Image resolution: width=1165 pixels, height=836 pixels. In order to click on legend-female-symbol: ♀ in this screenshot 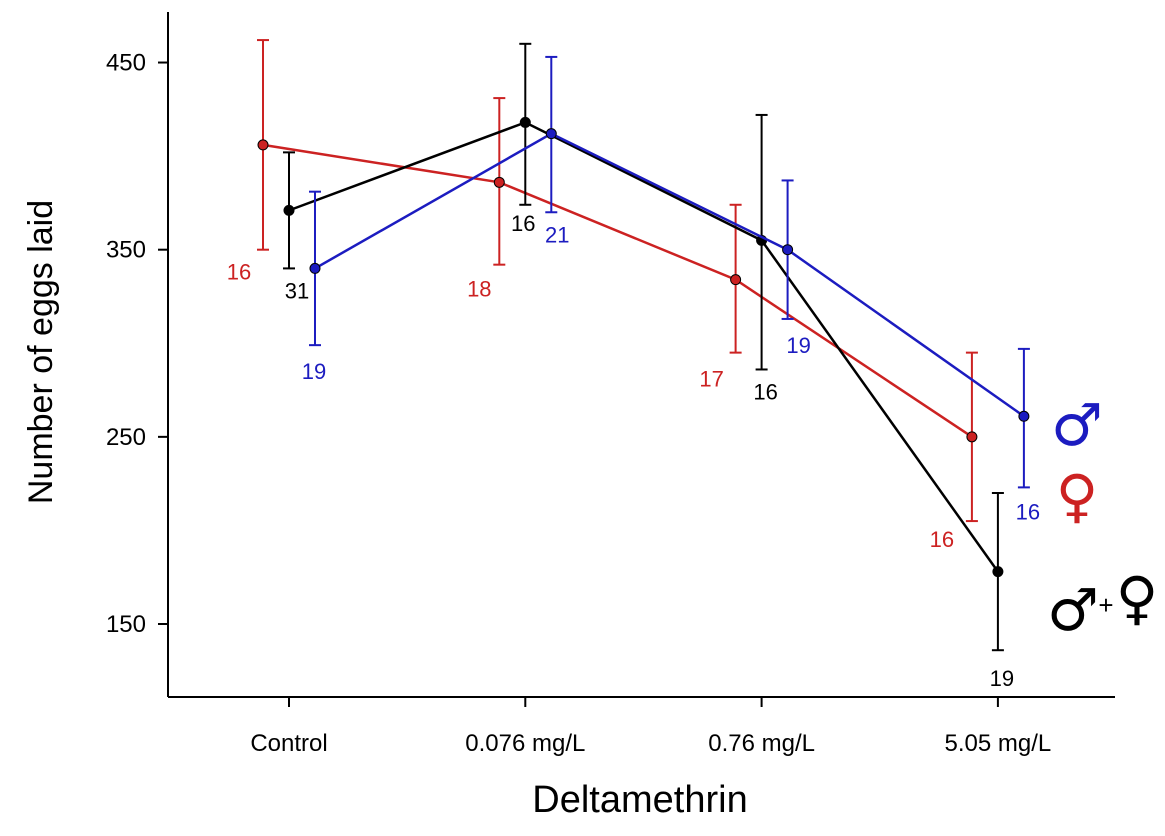, I will do `click(1077, 496)`.